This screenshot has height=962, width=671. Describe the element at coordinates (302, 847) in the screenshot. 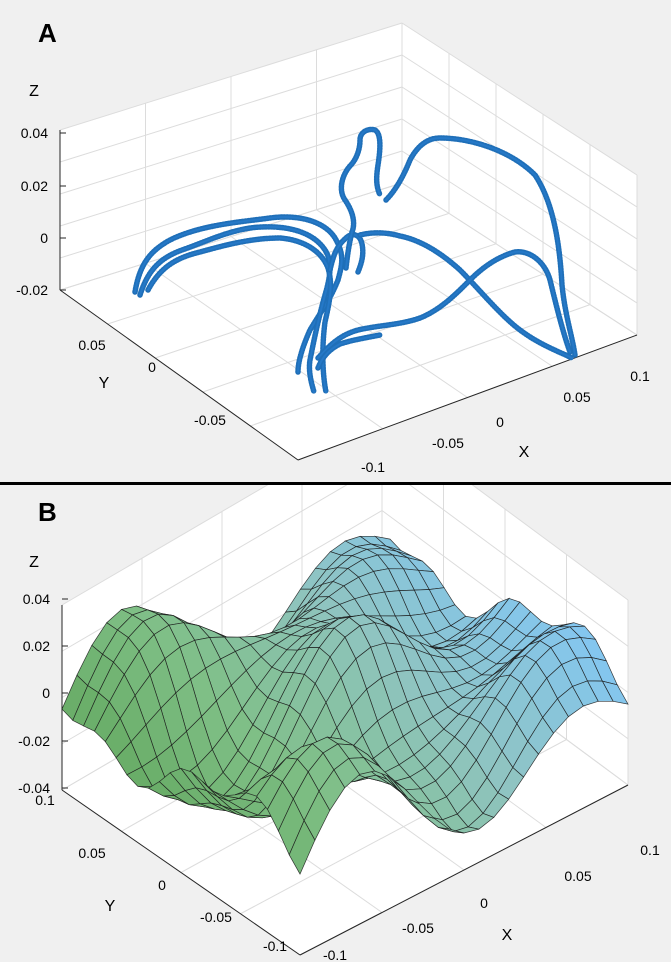

I see `surface-face` at that location.